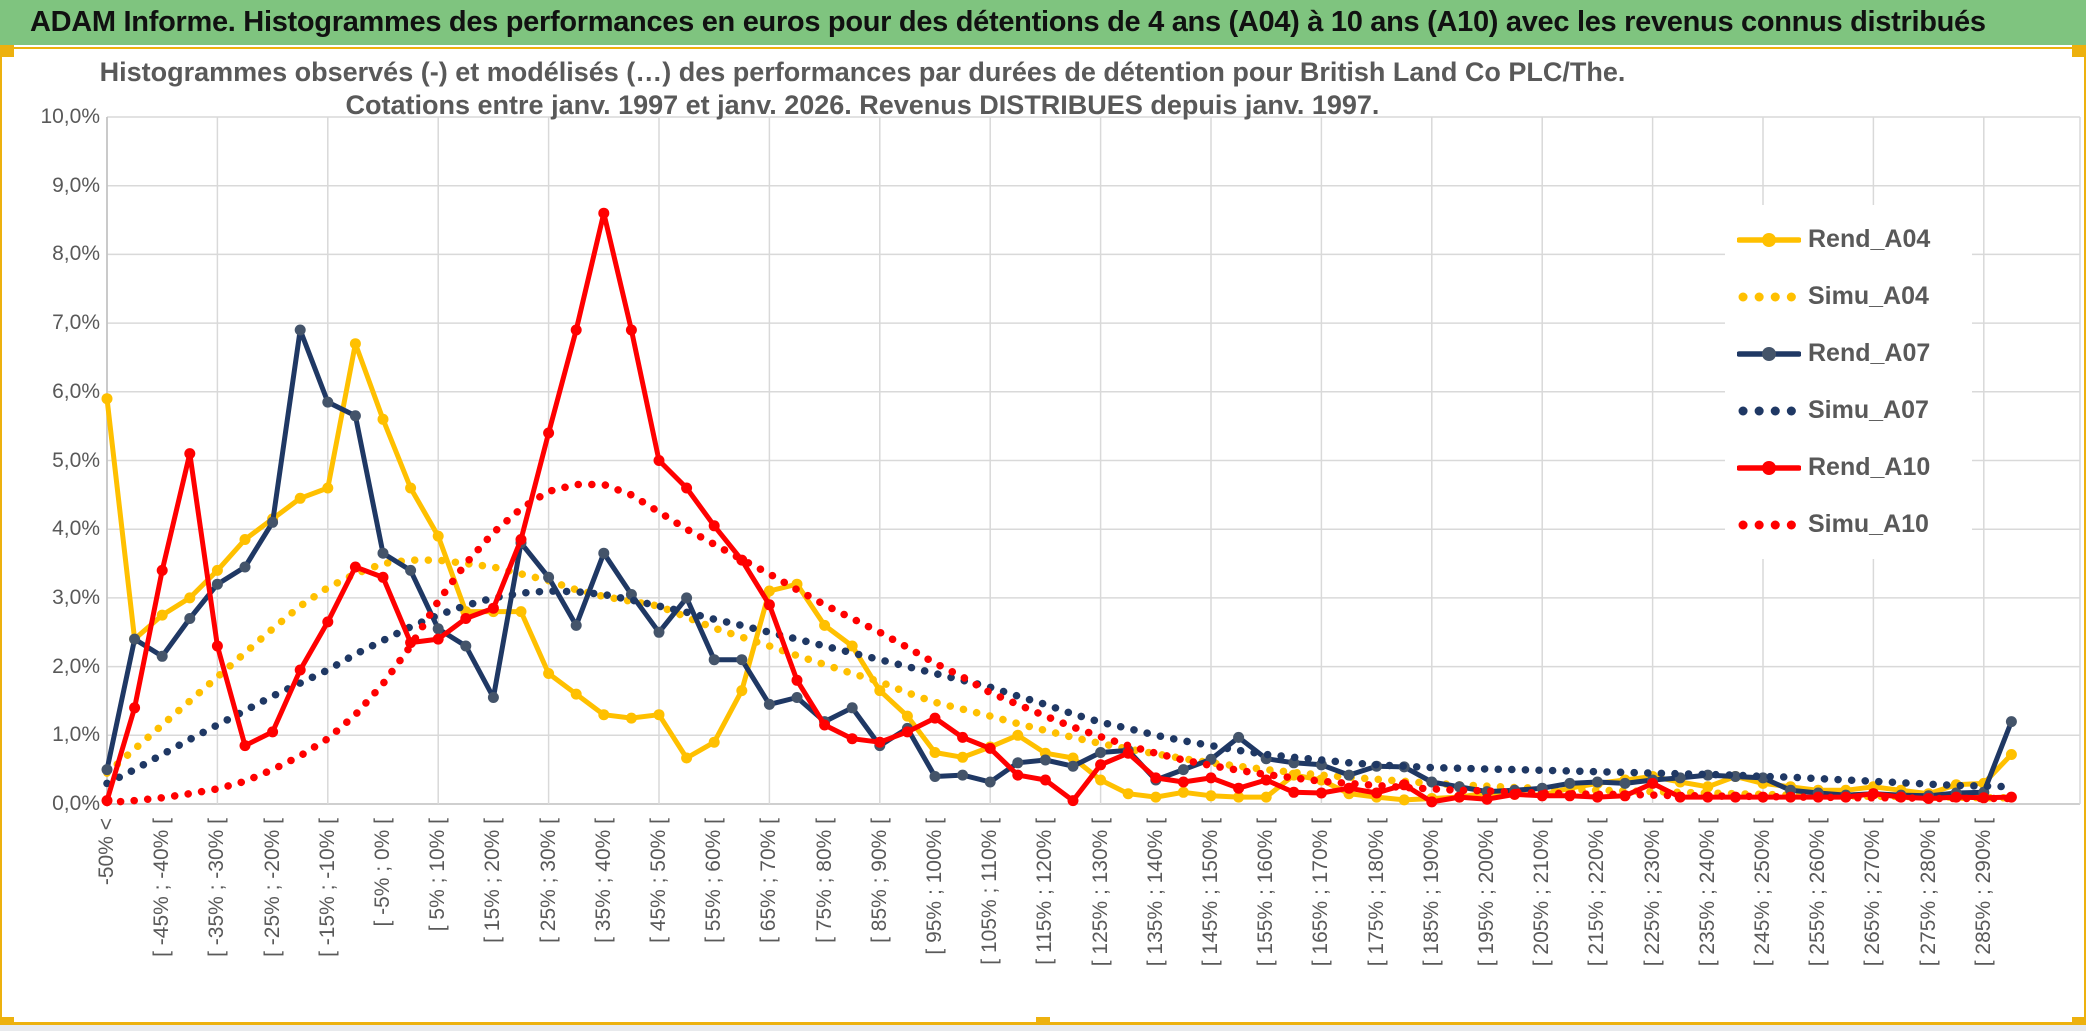  What do you see at coordinates (934, 886) in the screenshot?
I see `x-axis-tick-label: [ 95% ; 100% [` at bounding box center [934, 886].